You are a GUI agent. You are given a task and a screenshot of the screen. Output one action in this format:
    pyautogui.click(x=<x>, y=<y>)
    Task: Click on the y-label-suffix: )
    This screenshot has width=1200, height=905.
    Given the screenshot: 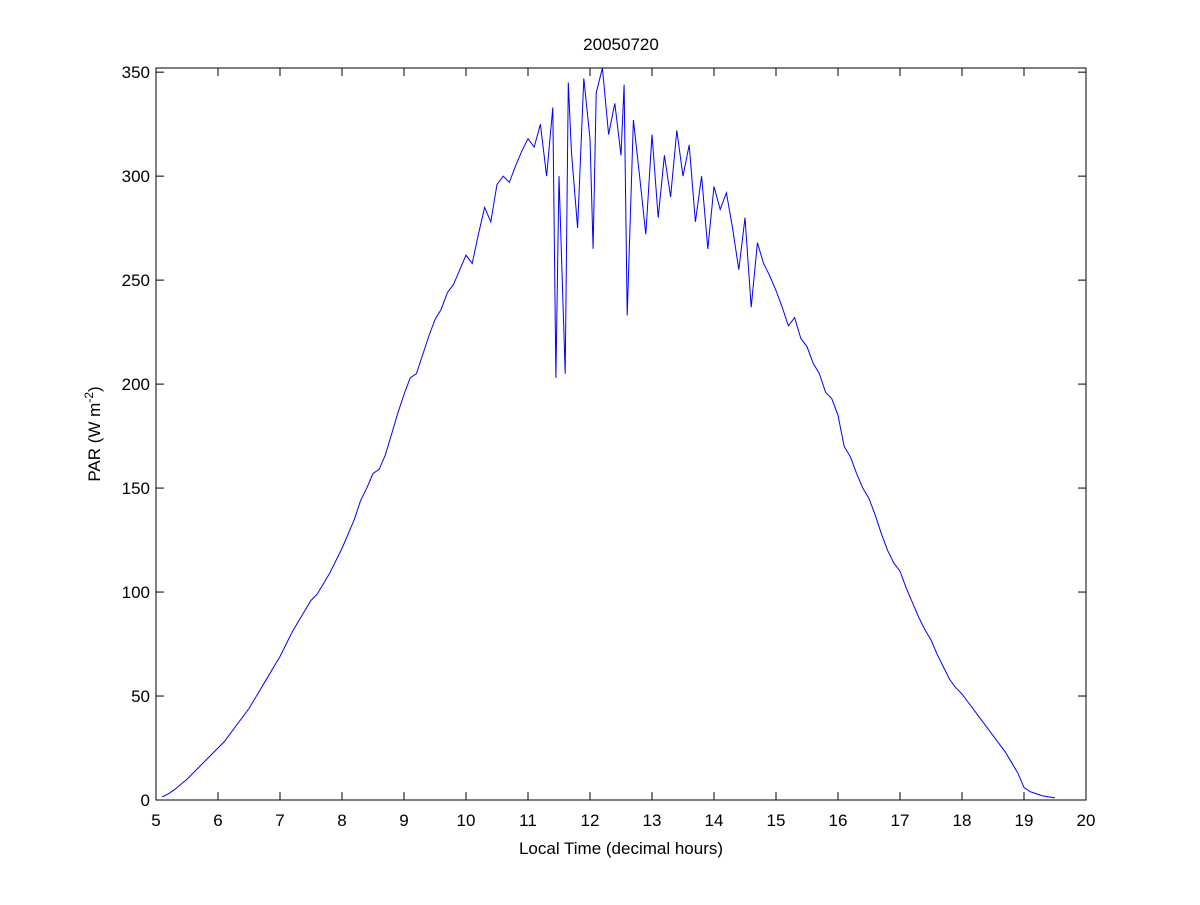 What is the action you would take?
    pyautogui.click(x=94, y=389)
    